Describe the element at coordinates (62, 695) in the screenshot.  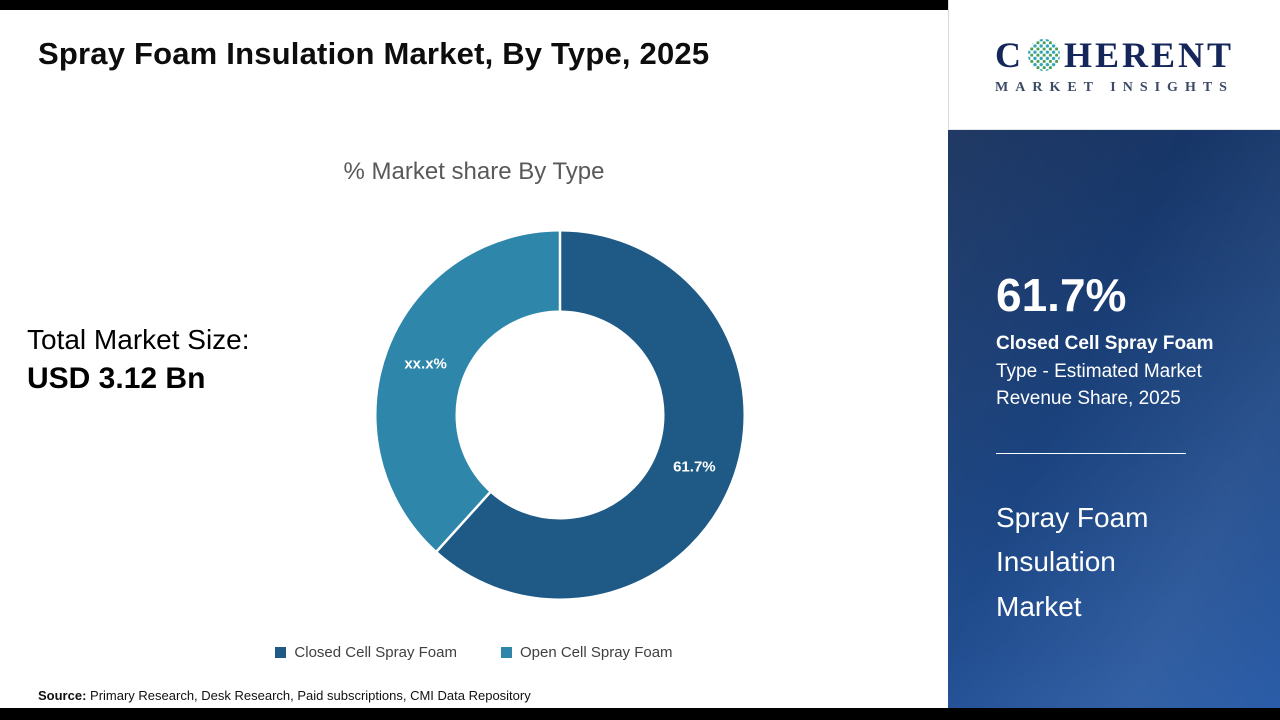
I see `source-label: Source:` at that location.